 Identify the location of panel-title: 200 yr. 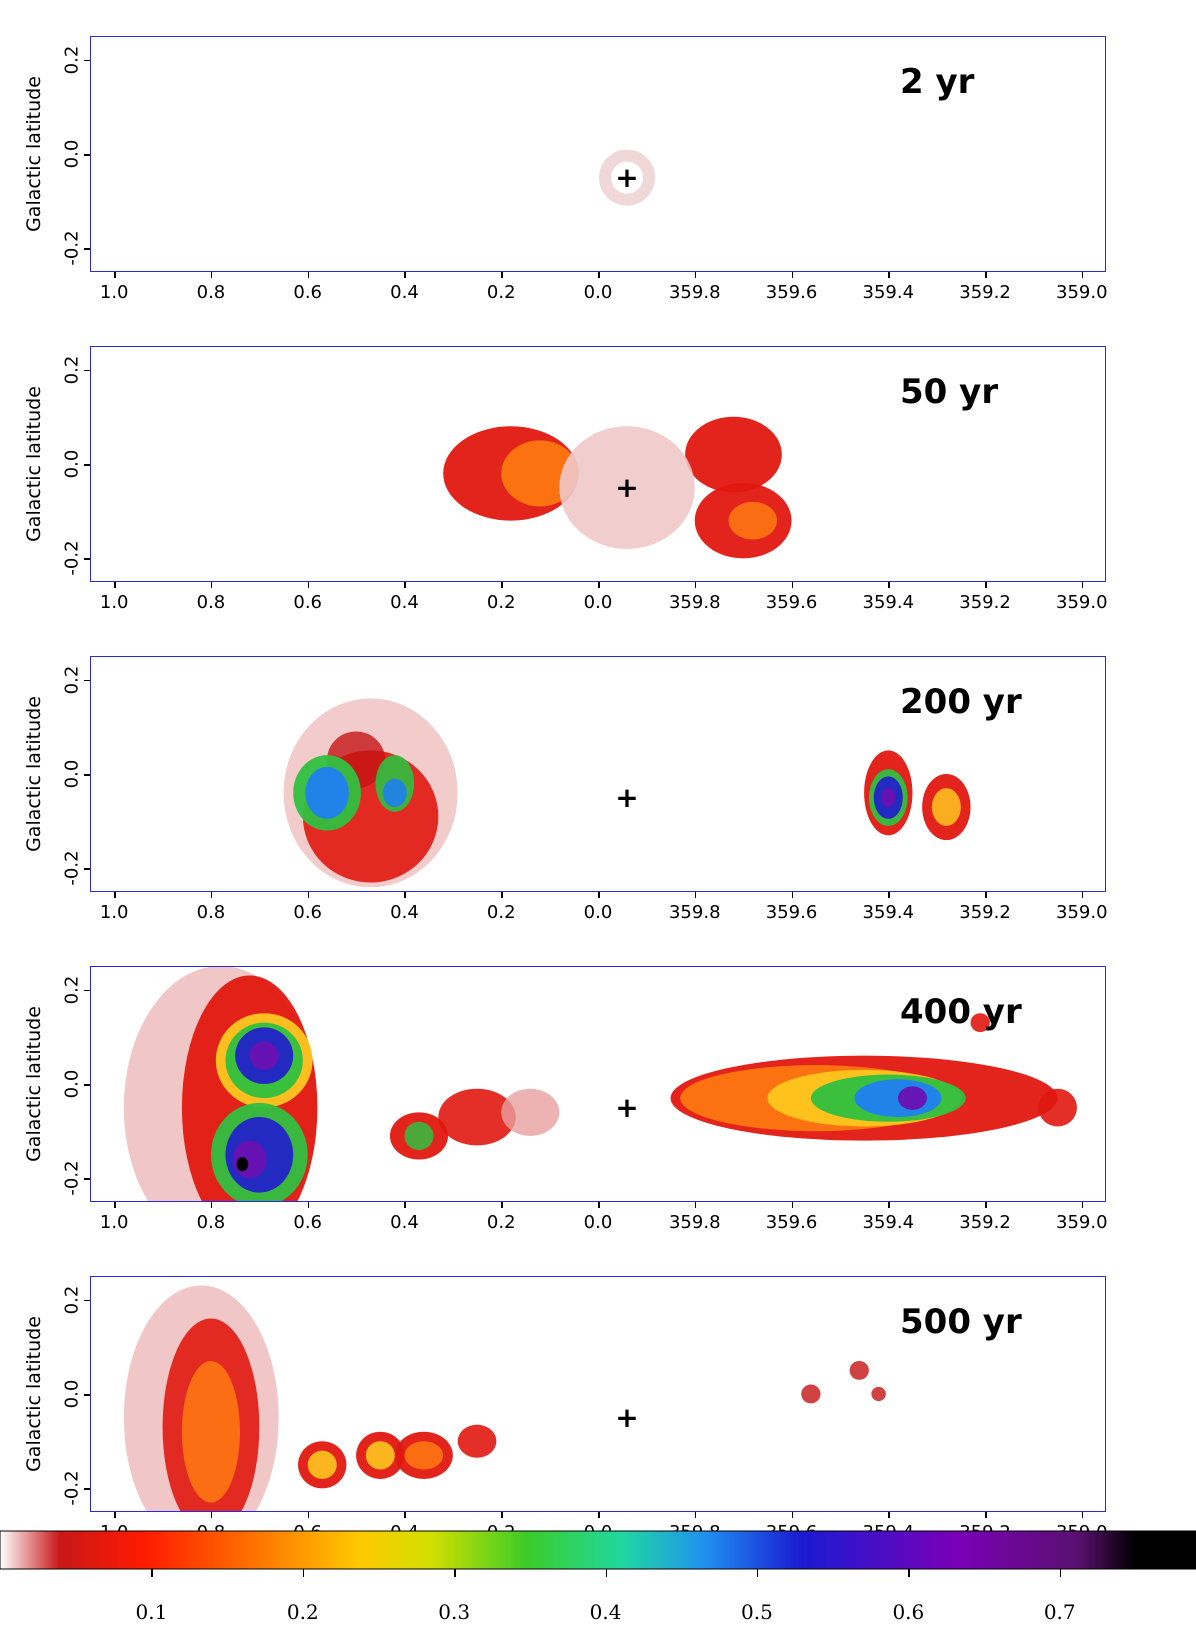
(961, 702).